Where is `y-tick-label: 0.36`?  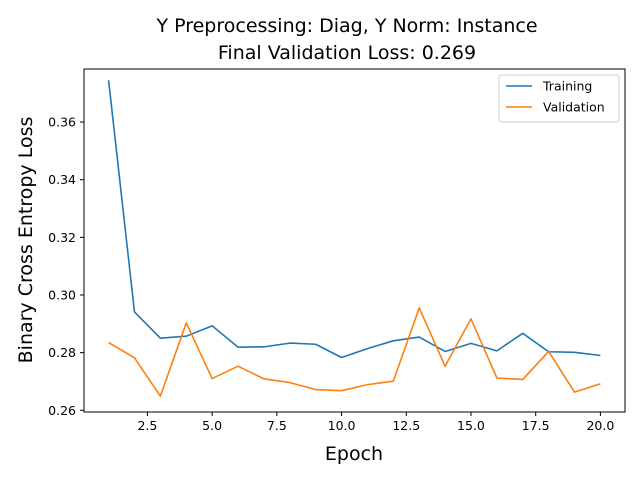
y-tick-label: 0.36 is located at coordinates (62, 122).